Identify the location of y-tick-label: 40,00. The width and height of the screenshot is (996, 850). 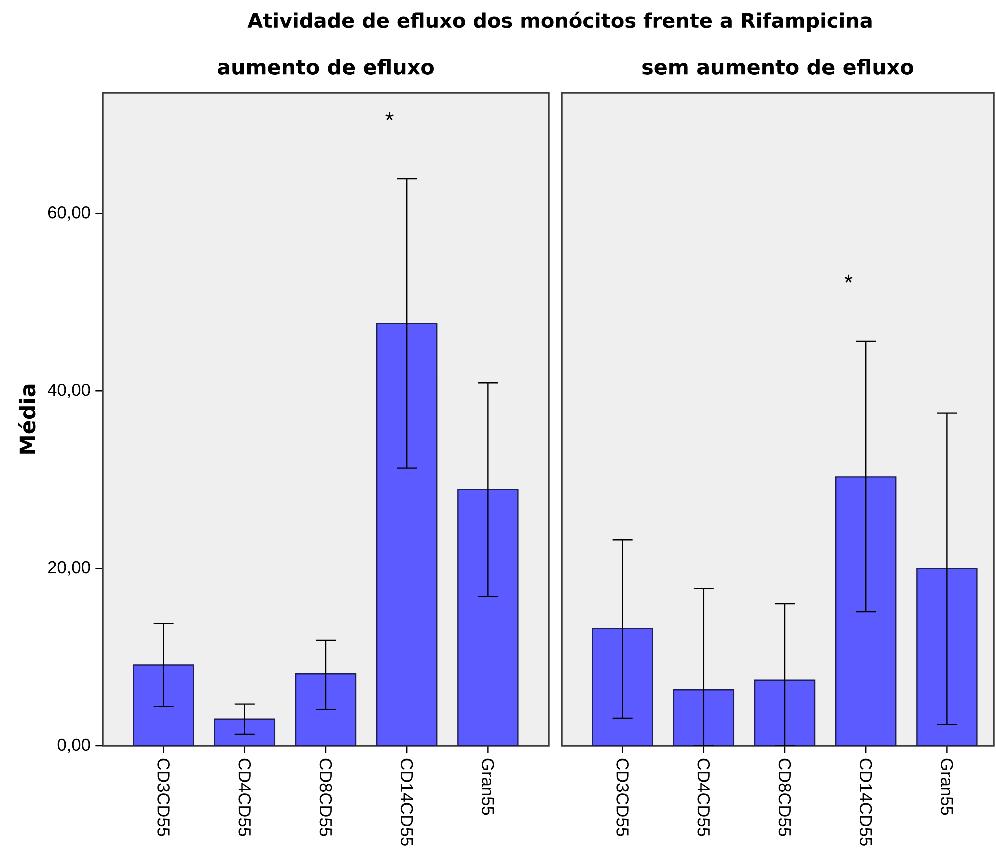
(69, 391).